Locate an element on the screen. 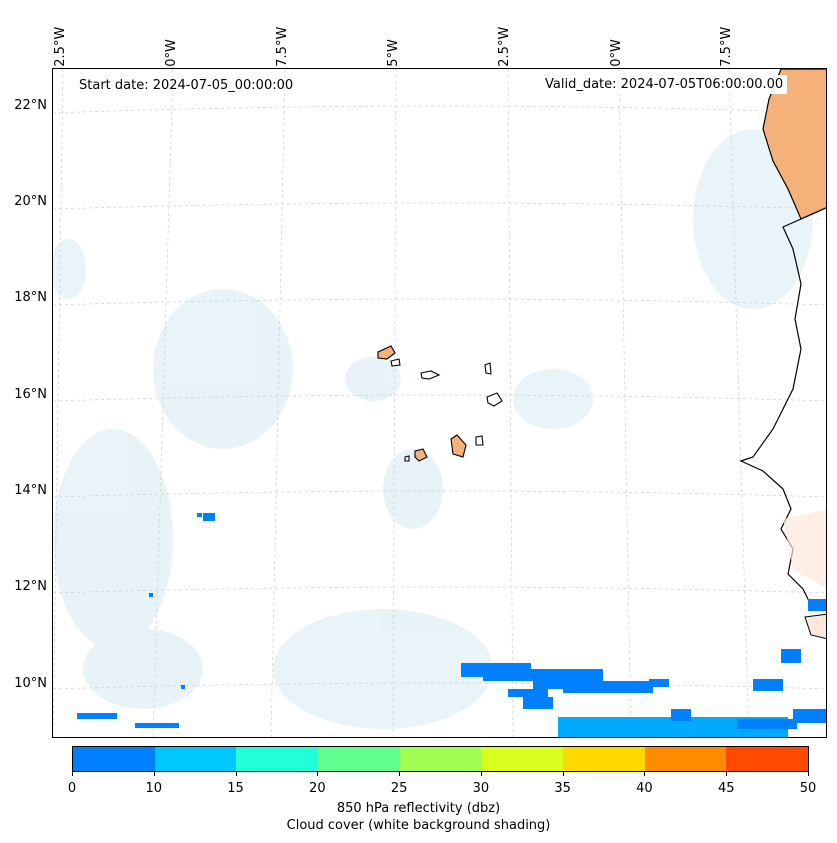 Image resolution: width=837 pixels, height=843 pixels. colorbar-tick-label: 50 is located at coordinates (808, 788).